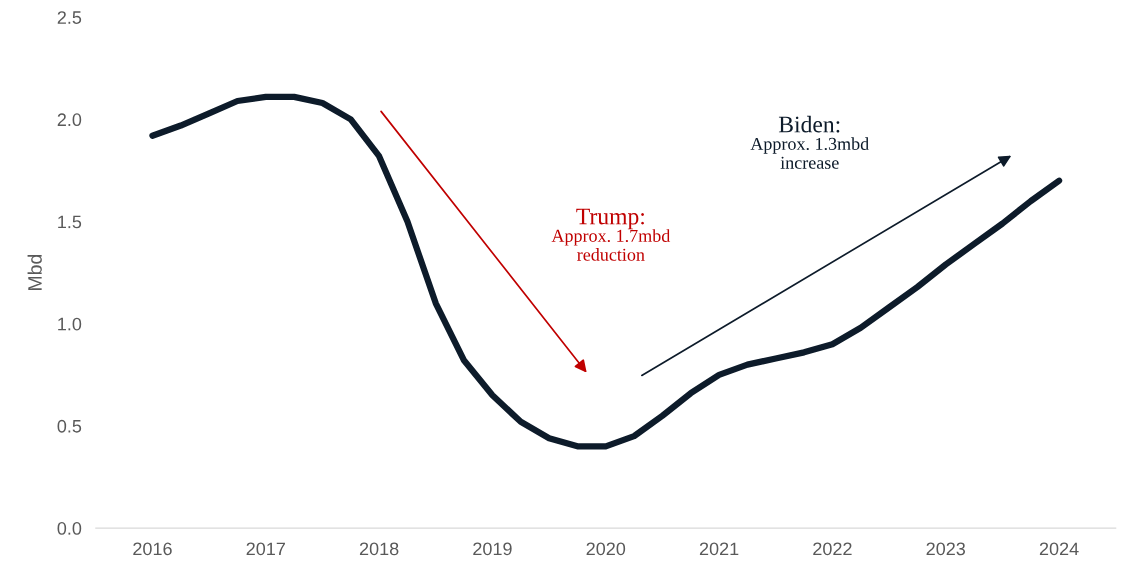 This screenshot has width=1127, height=574. What do you see at coordinates (69, 120) in the screenshot?
I see `y-tick-label: 2.0` at bounding box center [69, 120].